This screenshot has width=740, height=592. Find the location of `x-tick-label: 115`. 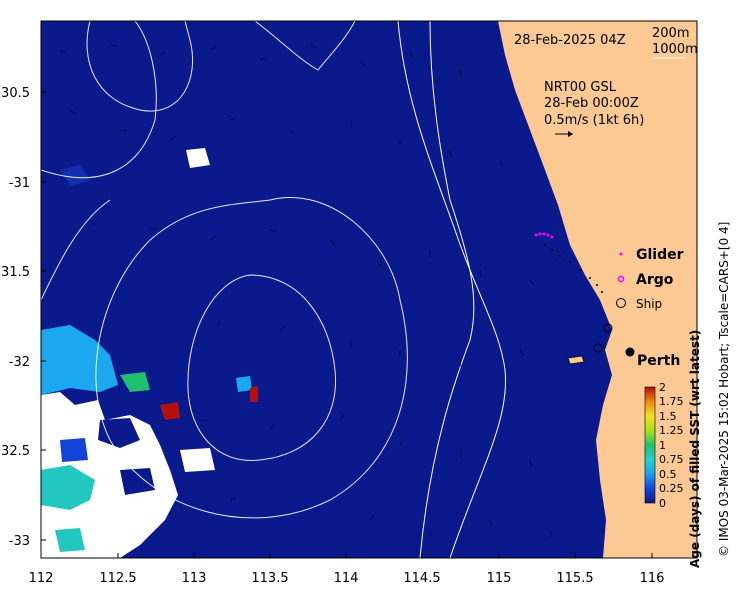

x-tick-label: 115 is located at coordinates (499, 578).